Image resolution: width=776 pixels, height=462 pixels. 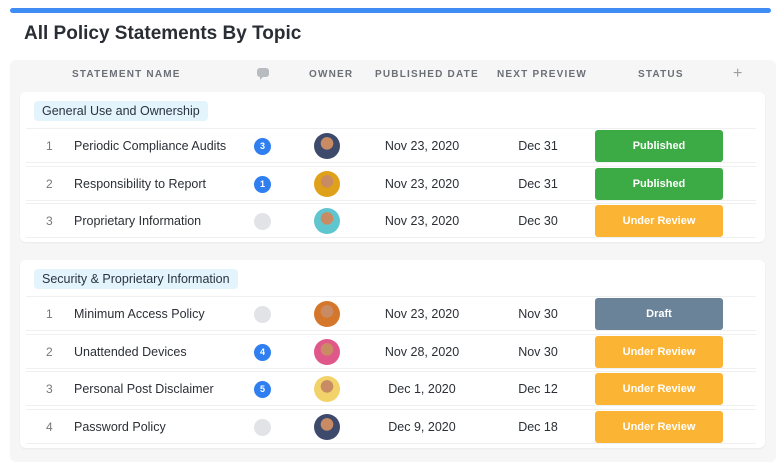 What do you see at coordinates (422, 426) in the screenshot?
I see `published-date: Dec 9, 2020` at bounding box center [422, 426].